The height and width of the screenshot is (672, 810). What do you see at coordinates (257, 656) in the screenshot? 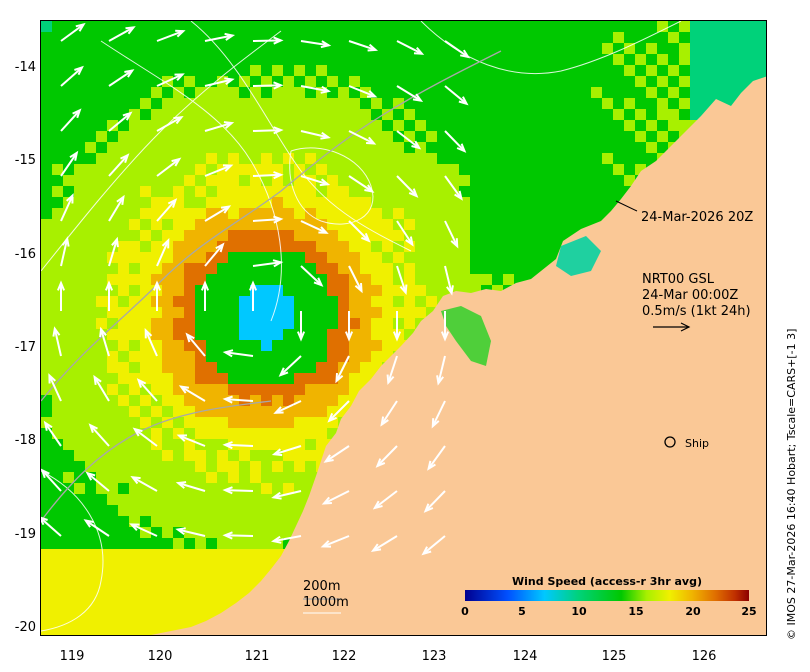
I see `x-tick-label: 121` at bounding box center [257, 656].